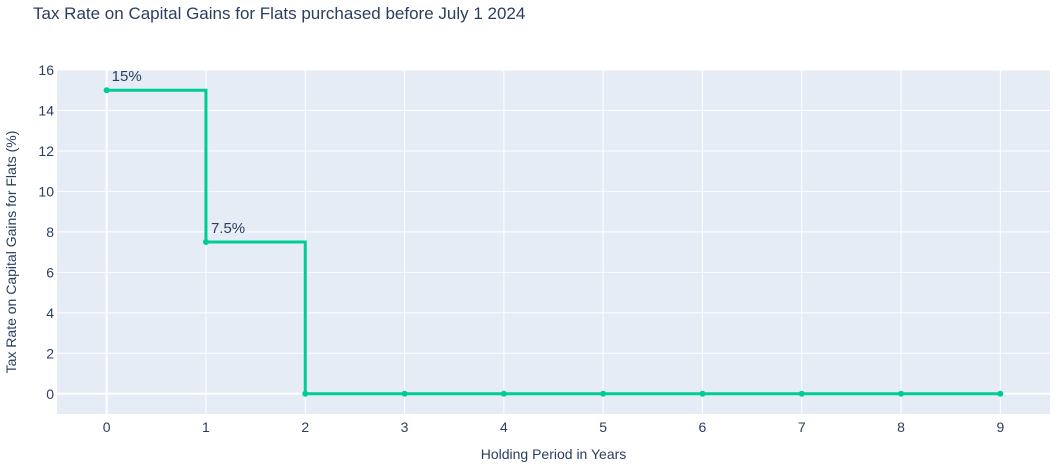  Describe the element at coordinates (228, 228) in the screenshot. I see `data-label: 7.5%` at that location.